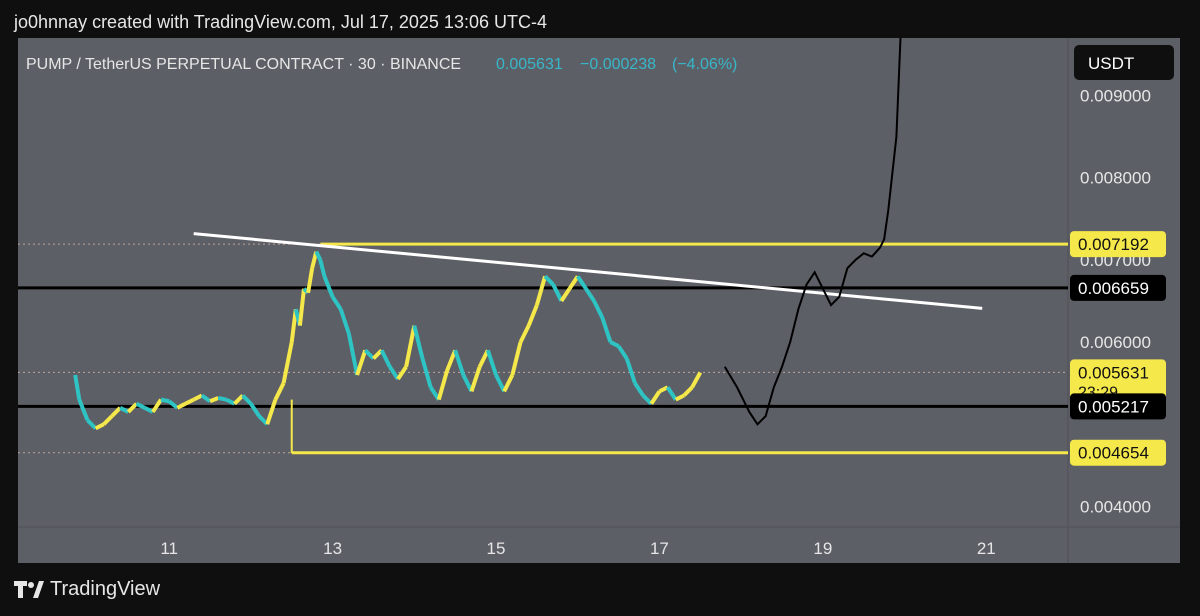 This screenshot has height=616, width=1200. What do you see at coordinates (1115, 506) in the screenshot?
I see `y-tick-label: 0.004000` at bounding box center [1115, 506].